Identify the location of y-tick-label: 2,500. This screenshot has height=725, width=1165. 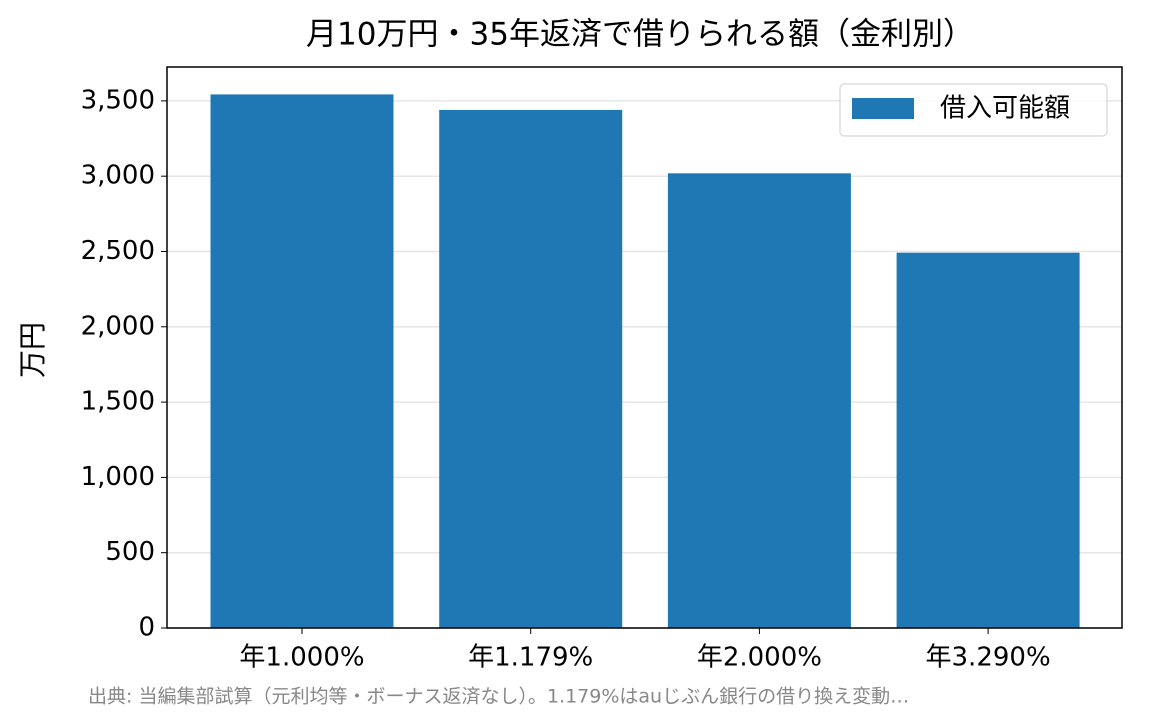
(118, 251).